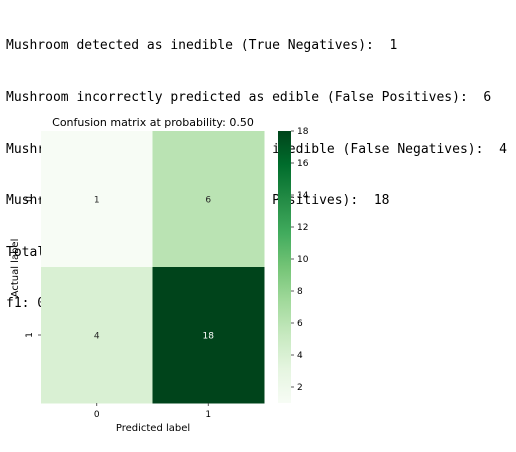  Describe the element at coordinates (284, 267) in the screenshot. I see `colorbar` at that location.